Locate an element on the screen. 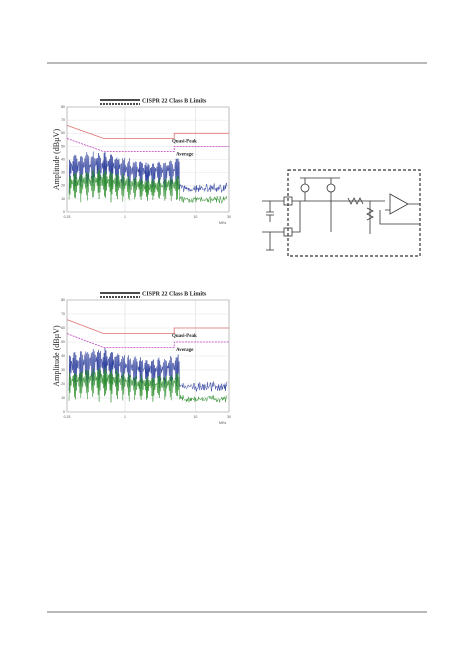  circuit-diagram is located at coordinates (341, 213).